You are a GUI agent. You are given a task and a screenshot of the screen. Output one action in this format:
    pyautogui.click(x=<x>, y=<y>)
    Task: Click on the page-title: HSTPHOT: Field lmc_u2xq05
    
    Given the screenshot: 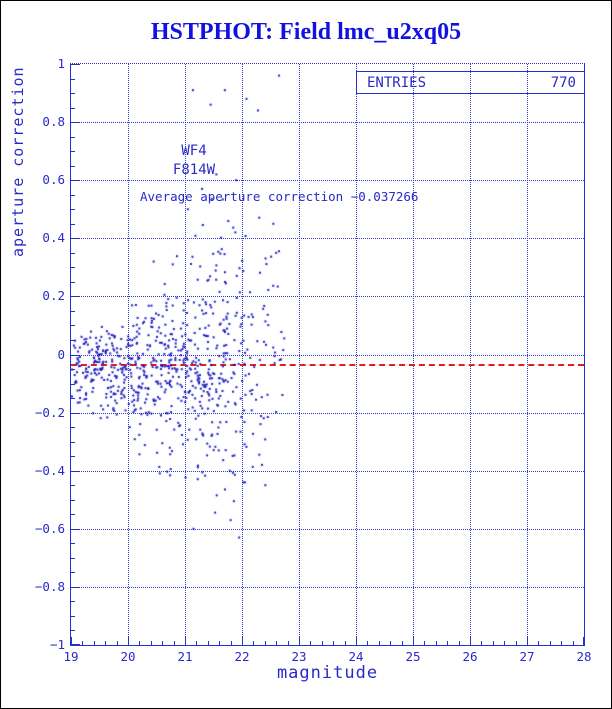 What is the action you would take?
    pyautogui.click(x=306, y=32)
    